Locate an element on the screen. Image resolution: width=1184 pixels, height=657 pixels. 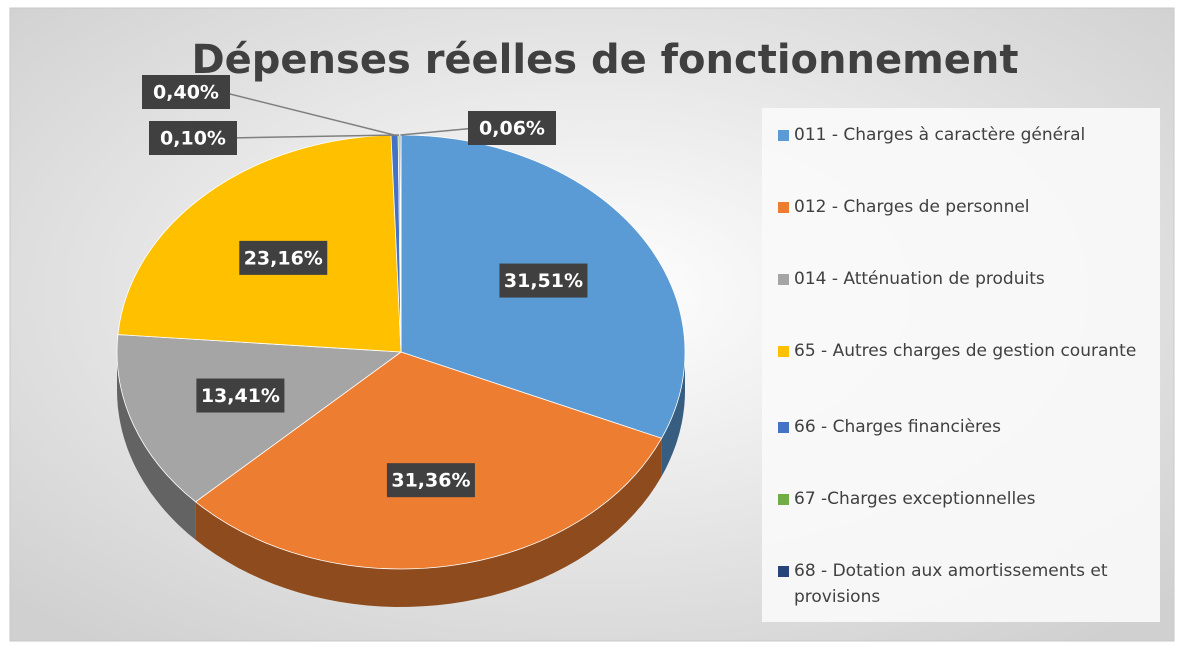
legend-item: 65 - Autres charges de gestion courante is located at coordinates (963, 351).